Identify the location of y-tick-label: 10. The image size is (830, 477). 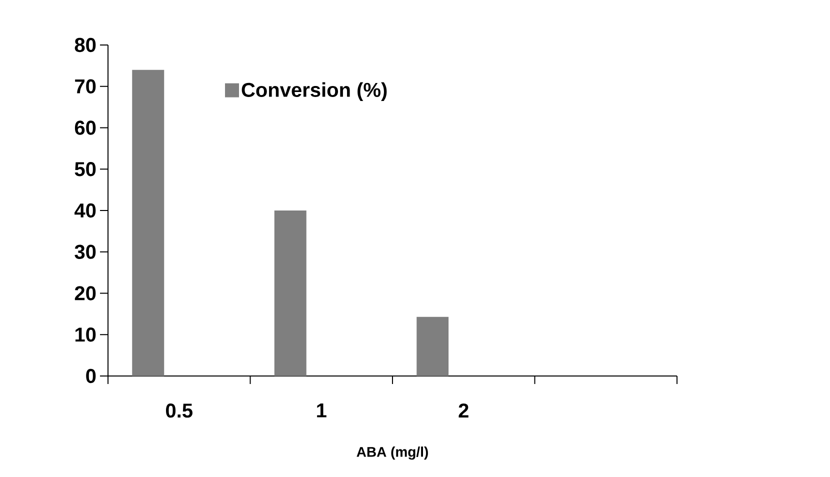
(85, 335).